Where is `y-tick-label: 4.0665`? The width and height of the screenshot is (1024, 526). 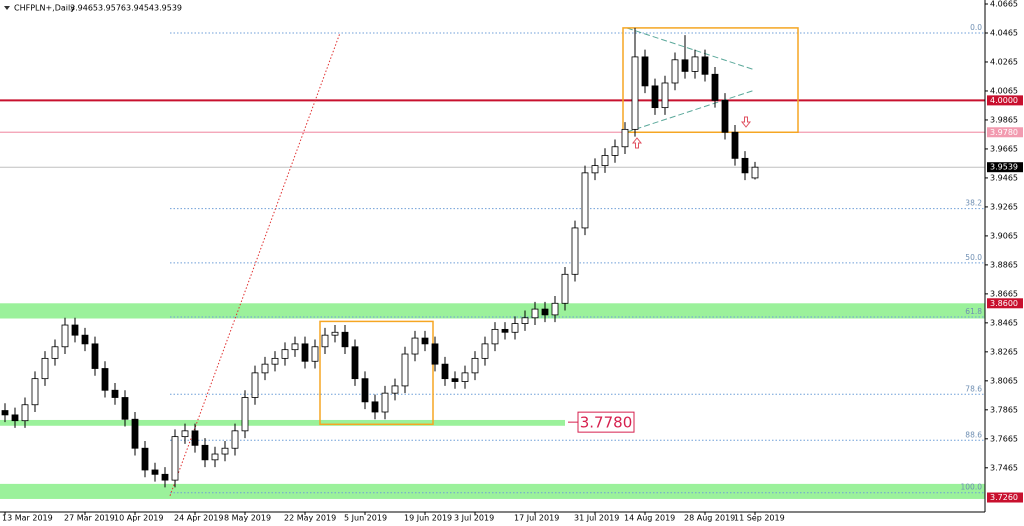
y-tick-label: 4.0665 is located at coordinates (1004, 4).